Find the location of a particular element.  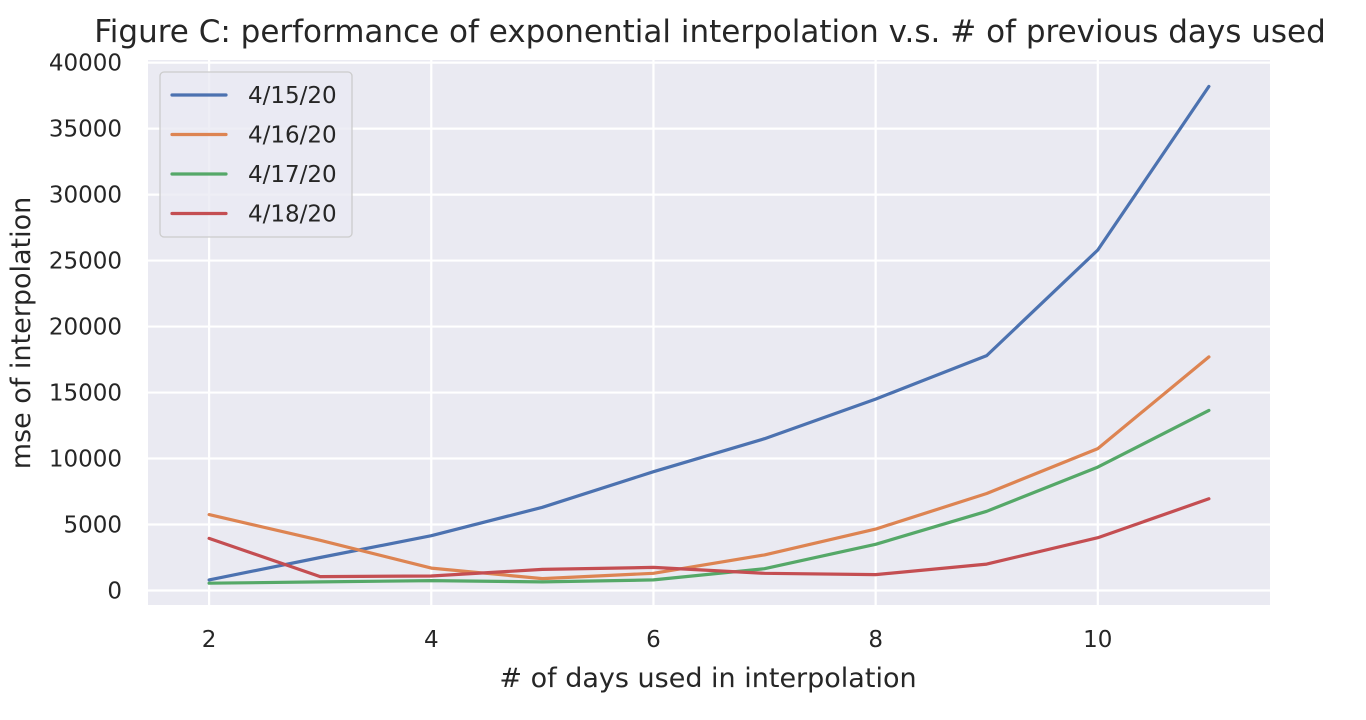

x-tick-label: 6 is located at coordinates (653, 640).